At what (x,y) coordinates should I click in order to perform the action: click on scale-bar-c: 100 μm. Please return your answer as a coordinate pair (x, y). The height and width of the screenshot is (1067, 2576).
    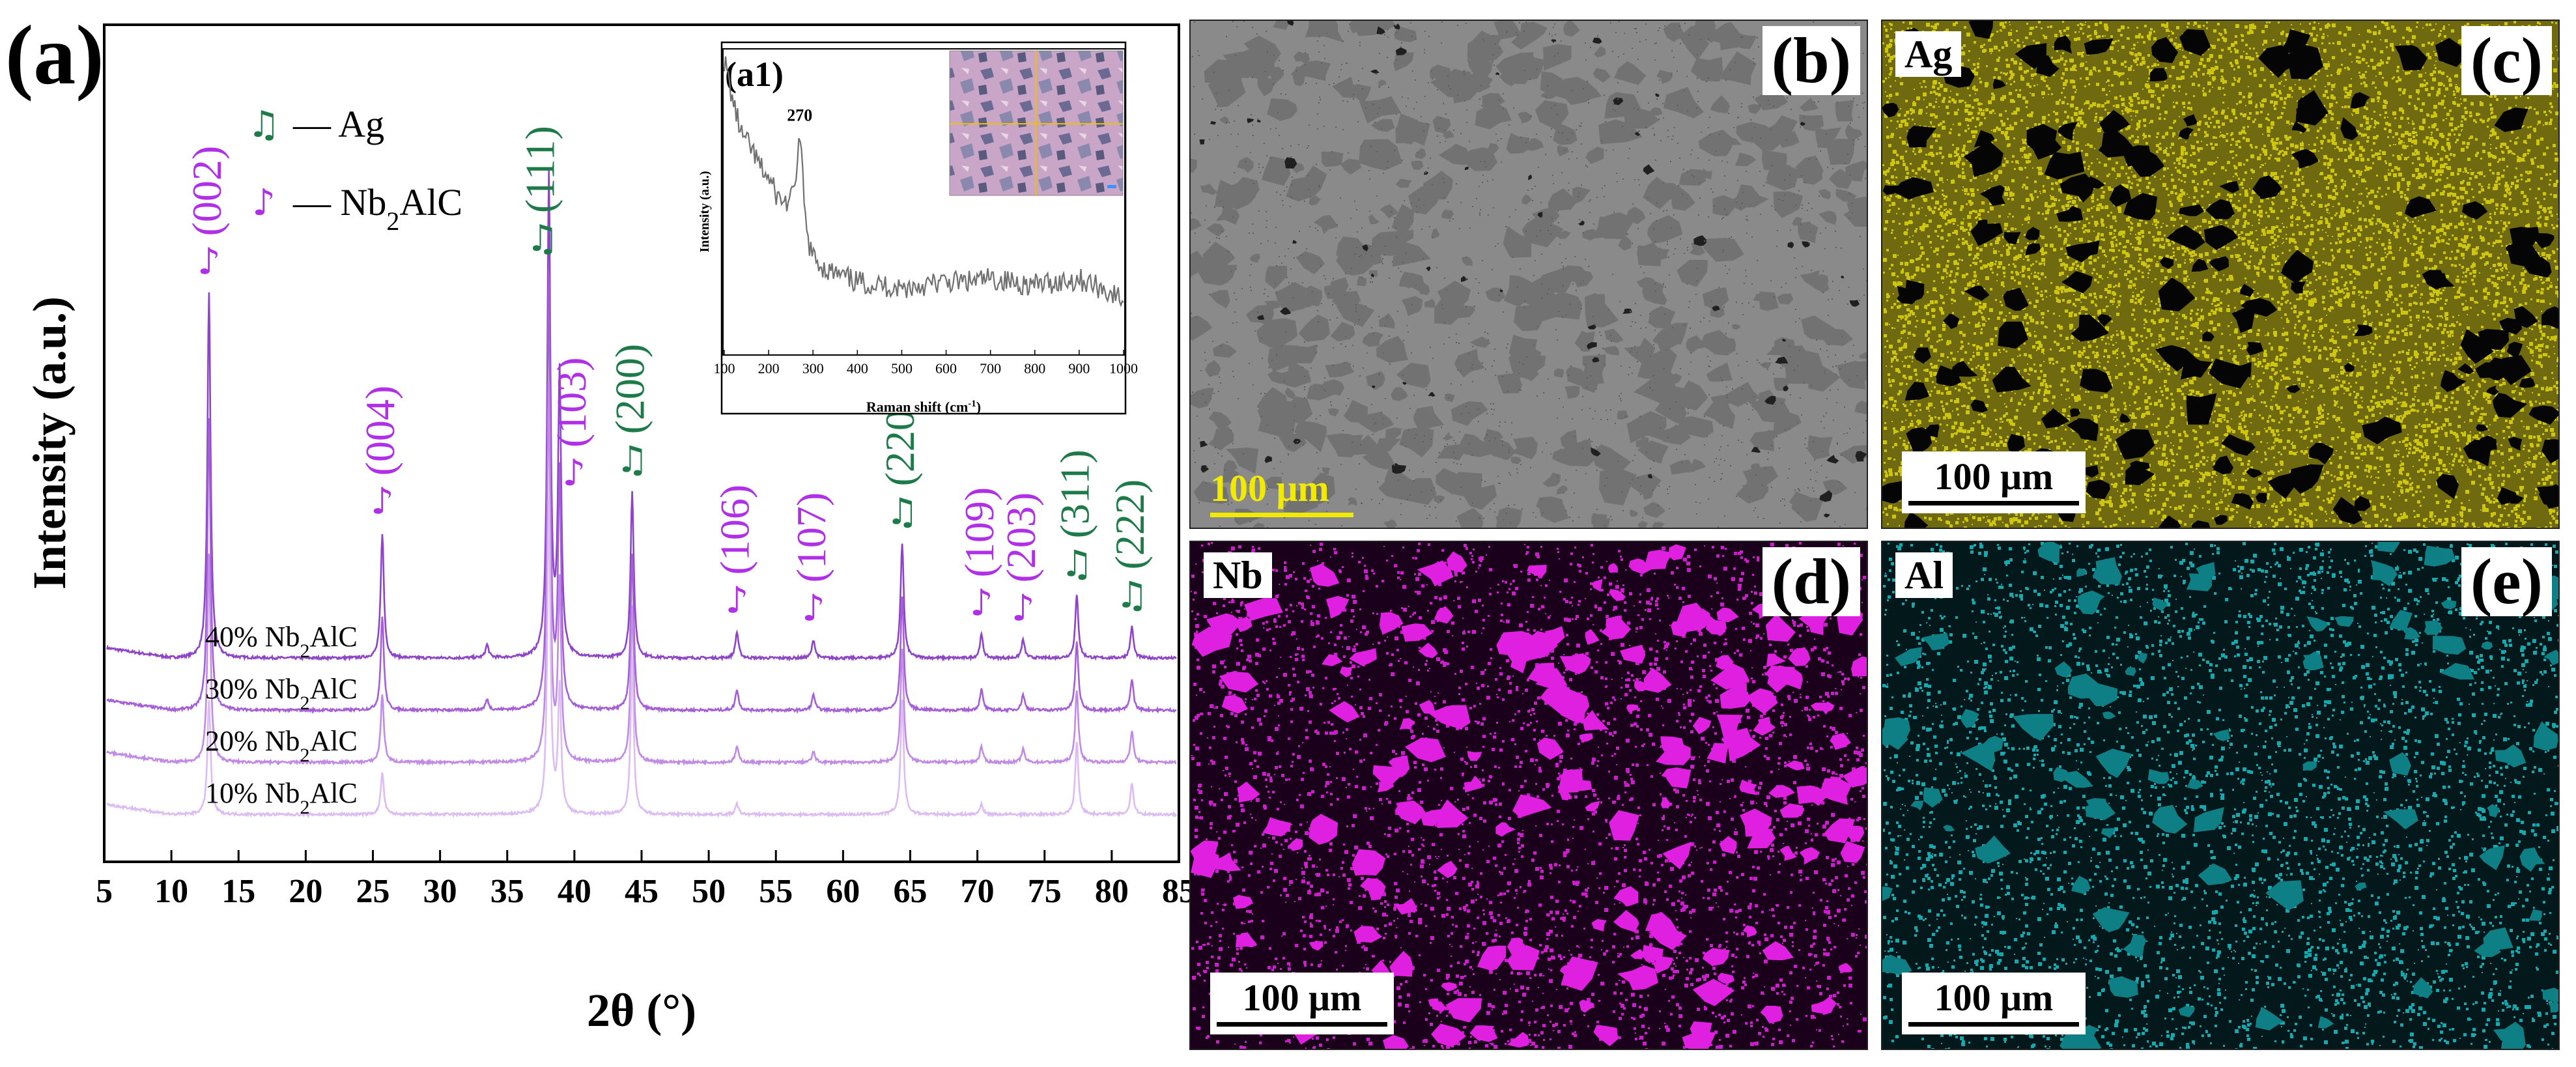
    Looking at the image, I should click on (1994, 482).